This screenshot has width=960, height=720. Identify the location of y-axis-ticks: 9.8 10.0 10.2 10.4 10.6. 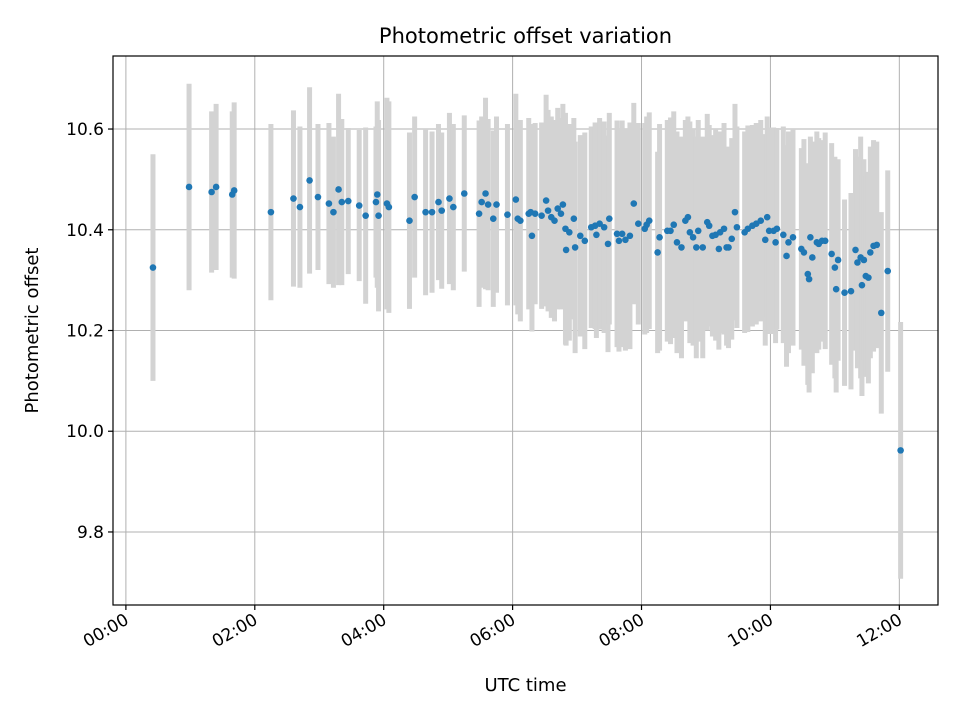
(89, 331).